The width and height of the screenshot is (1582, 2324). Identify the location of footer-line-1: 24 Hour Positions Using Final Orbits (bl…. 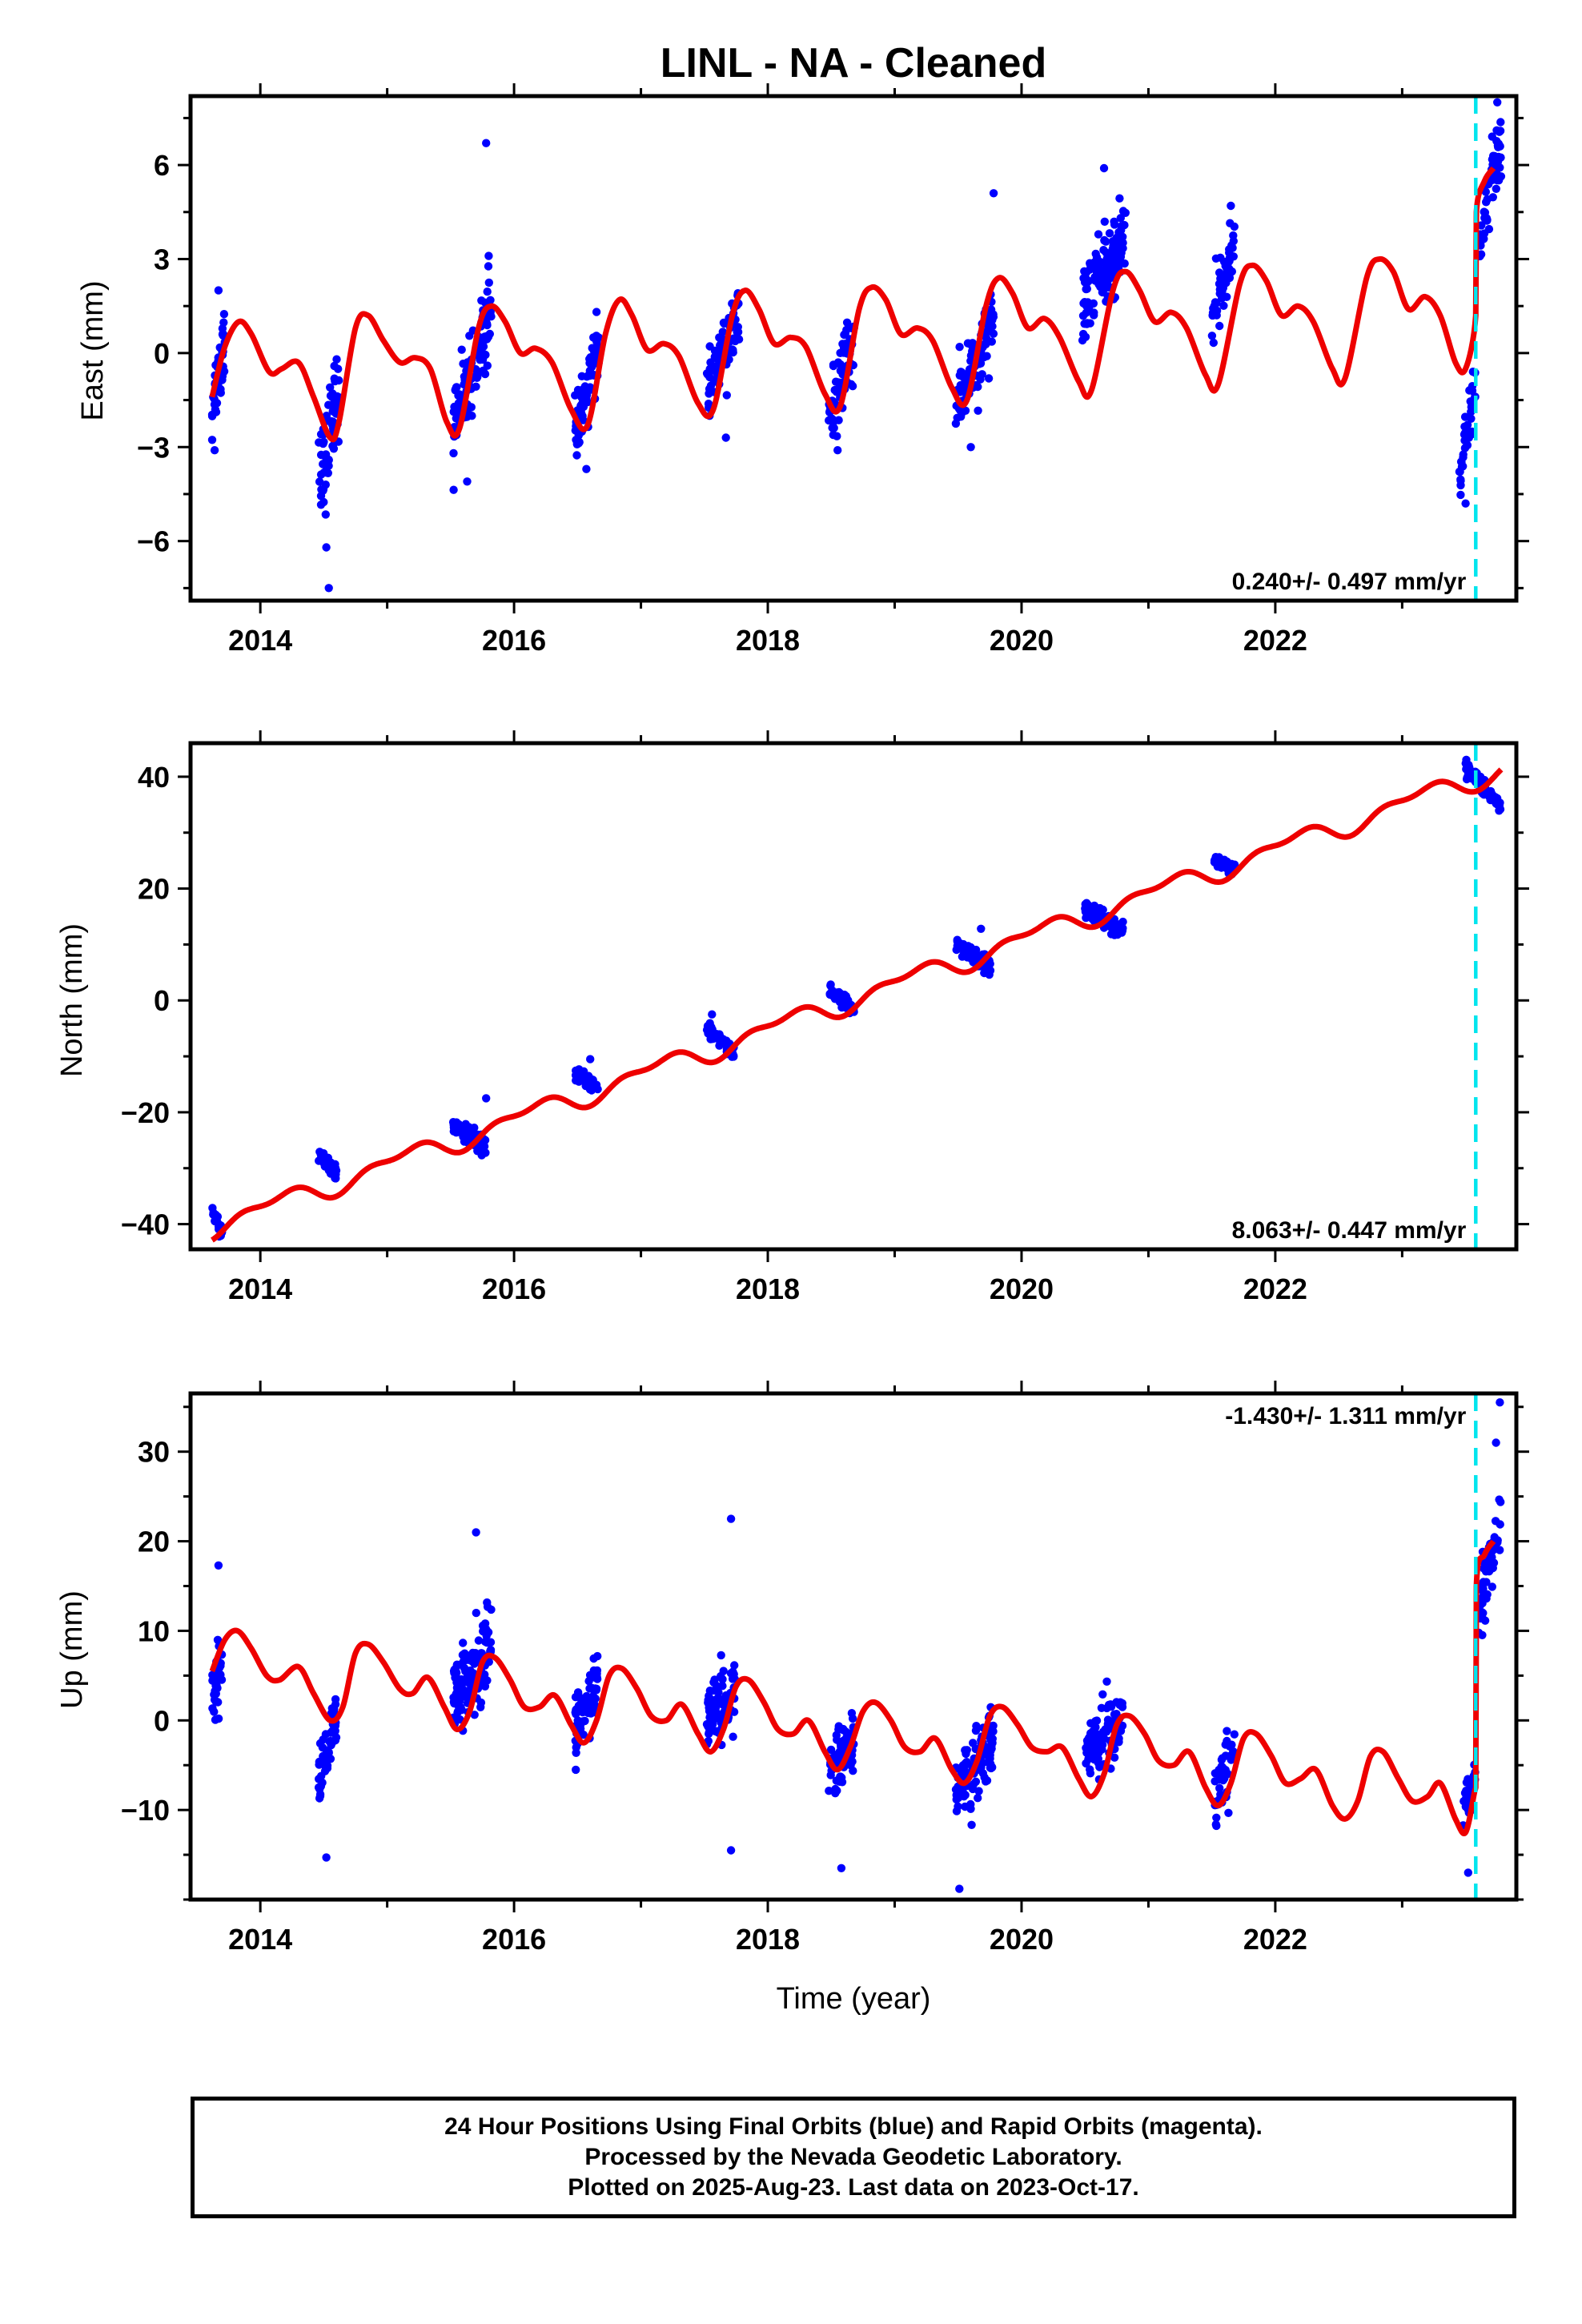
(853, 2126).